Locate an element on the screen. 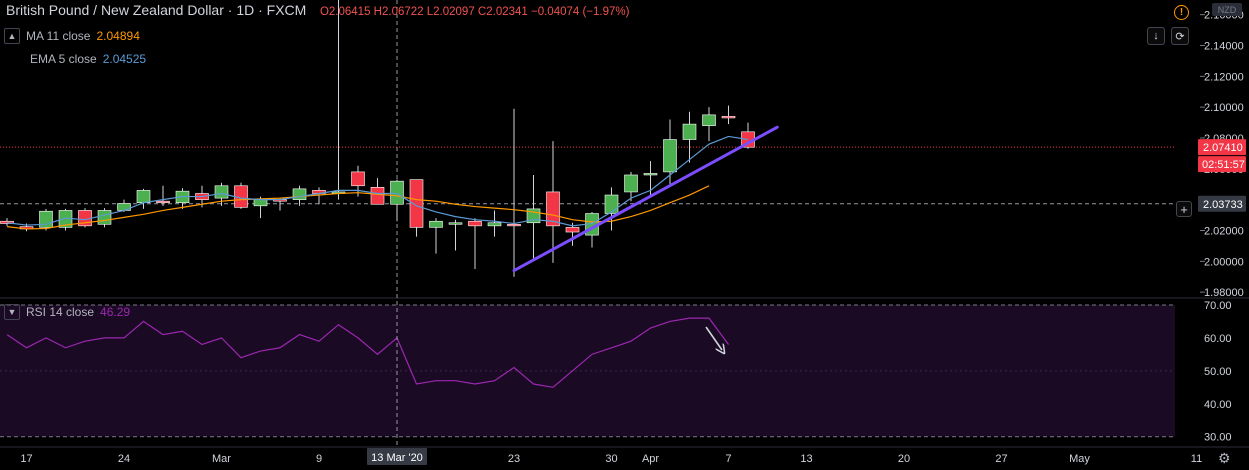 This screenshot has height=470, width=1249. rsi-legend: ▼ RSI 14 close 46.29 is located at coordinates (67, 312).